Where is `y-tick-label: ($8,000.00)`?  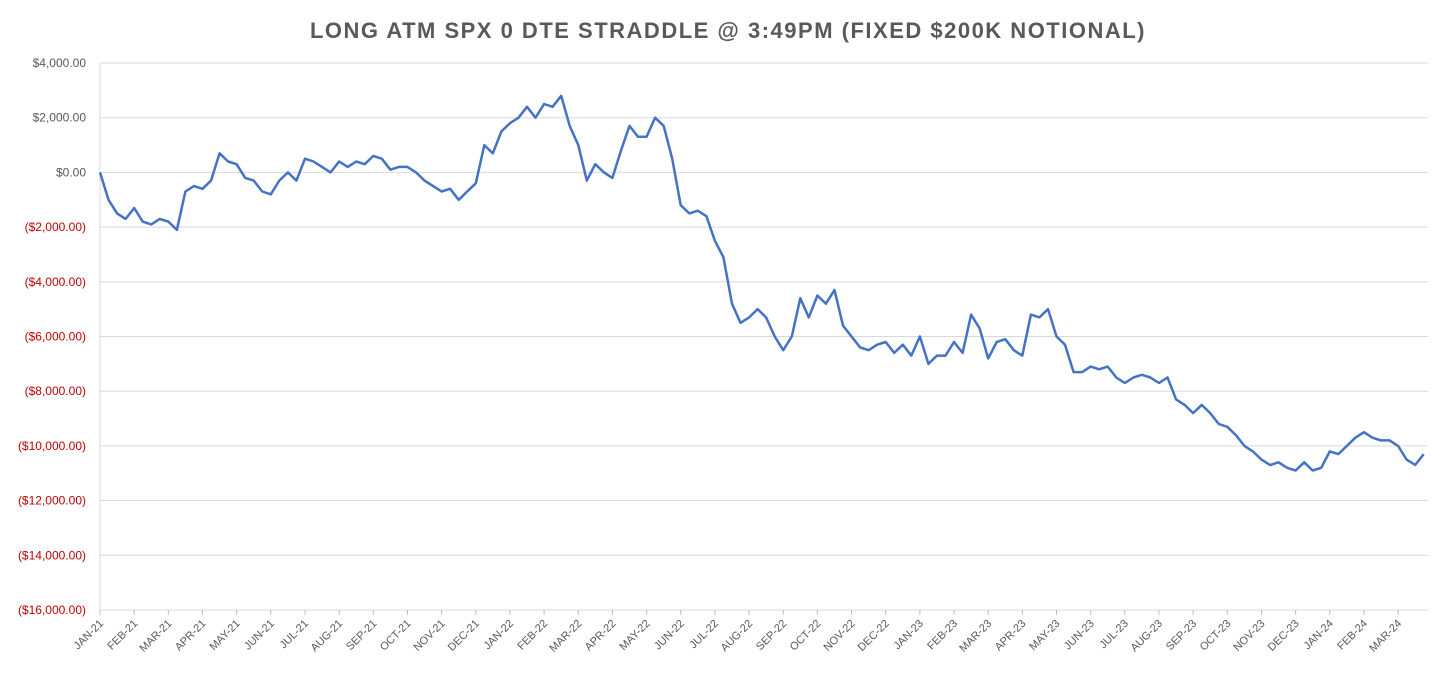
y-tick-label: ($8,000.00) is located at coordinates (55, 391).